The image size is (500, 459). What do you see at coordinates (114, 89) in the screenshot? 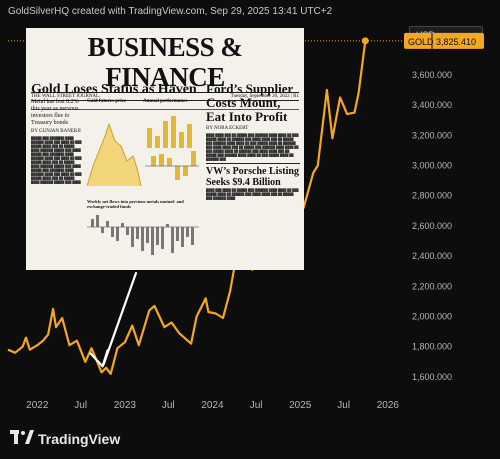
I see `newspaper-main-headline: Gold Loses Status as Haven` at bounding box center [114, 89].